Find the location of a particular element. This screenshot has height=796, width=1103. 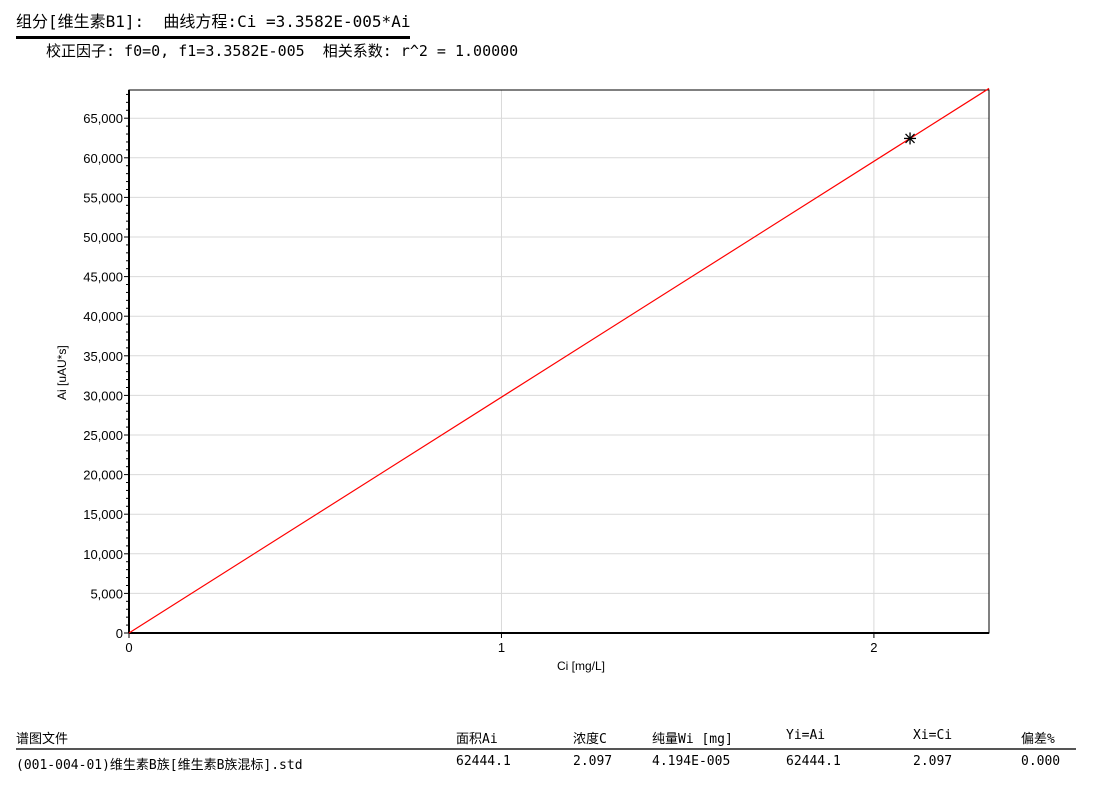

x-tick-label: 2 is located at coordinates (873, 647).